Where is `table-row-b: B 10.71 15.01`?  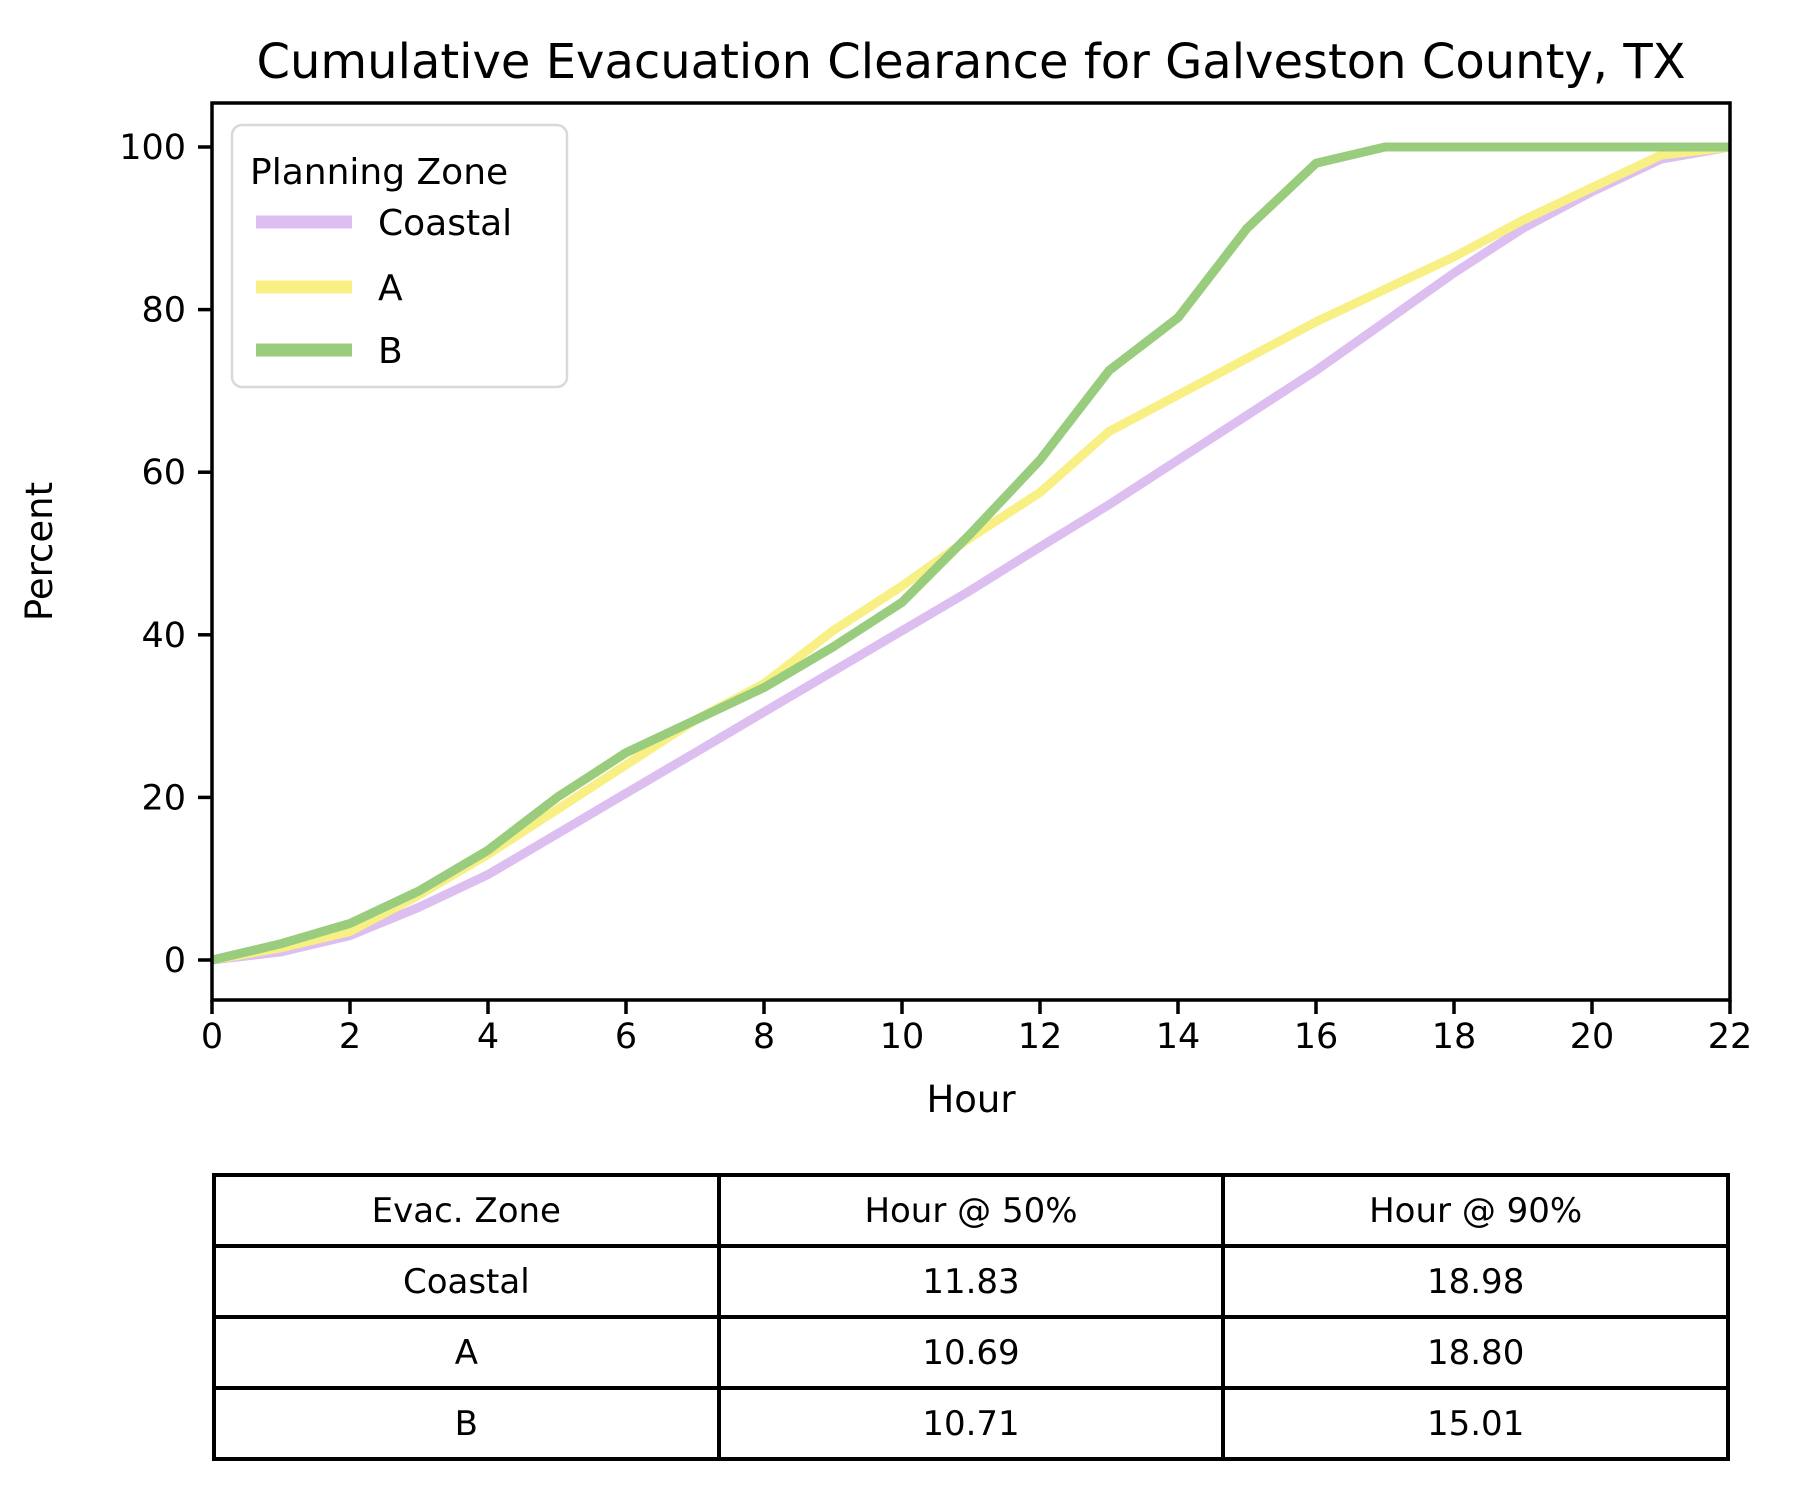 table-row-b: B 10.71 15.01 is located at coordinates (971, 1423).